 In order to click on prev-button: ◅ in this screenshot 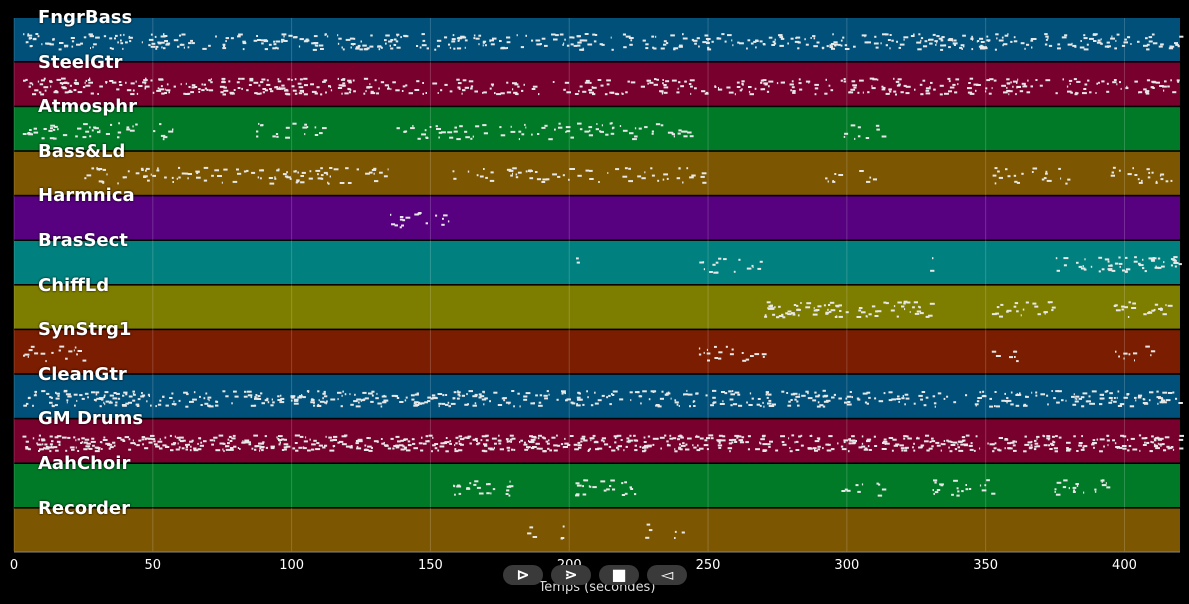, I will do `click(667, 575)`.